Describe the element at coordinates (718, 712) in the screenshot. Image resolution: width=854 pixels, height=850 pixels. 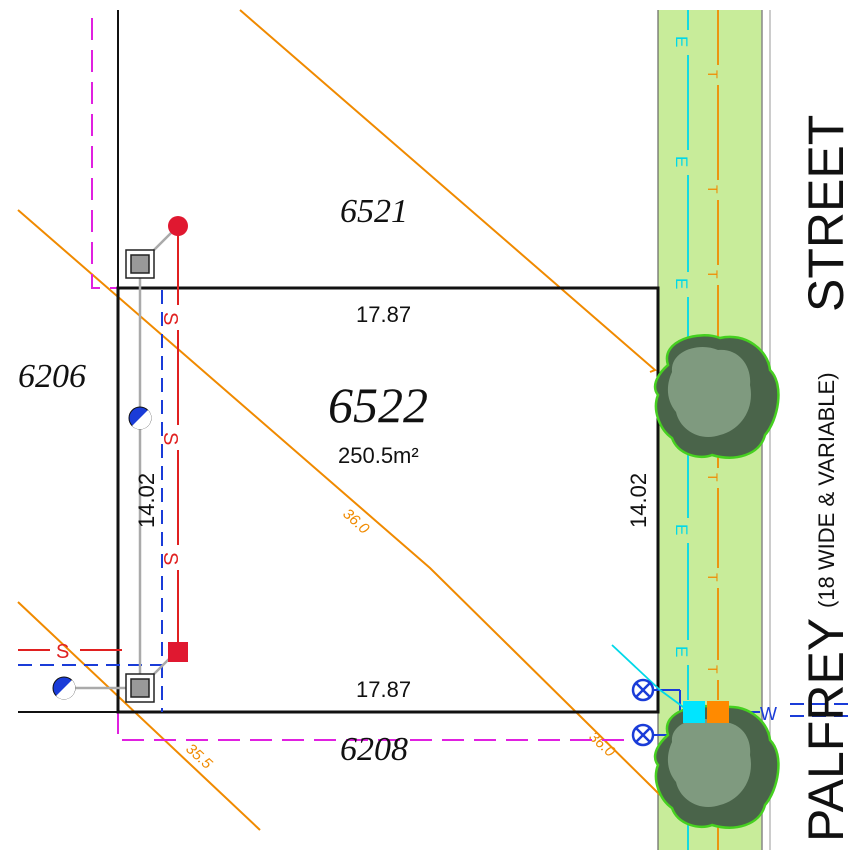
I see `telecom-pit-icon` at that location.